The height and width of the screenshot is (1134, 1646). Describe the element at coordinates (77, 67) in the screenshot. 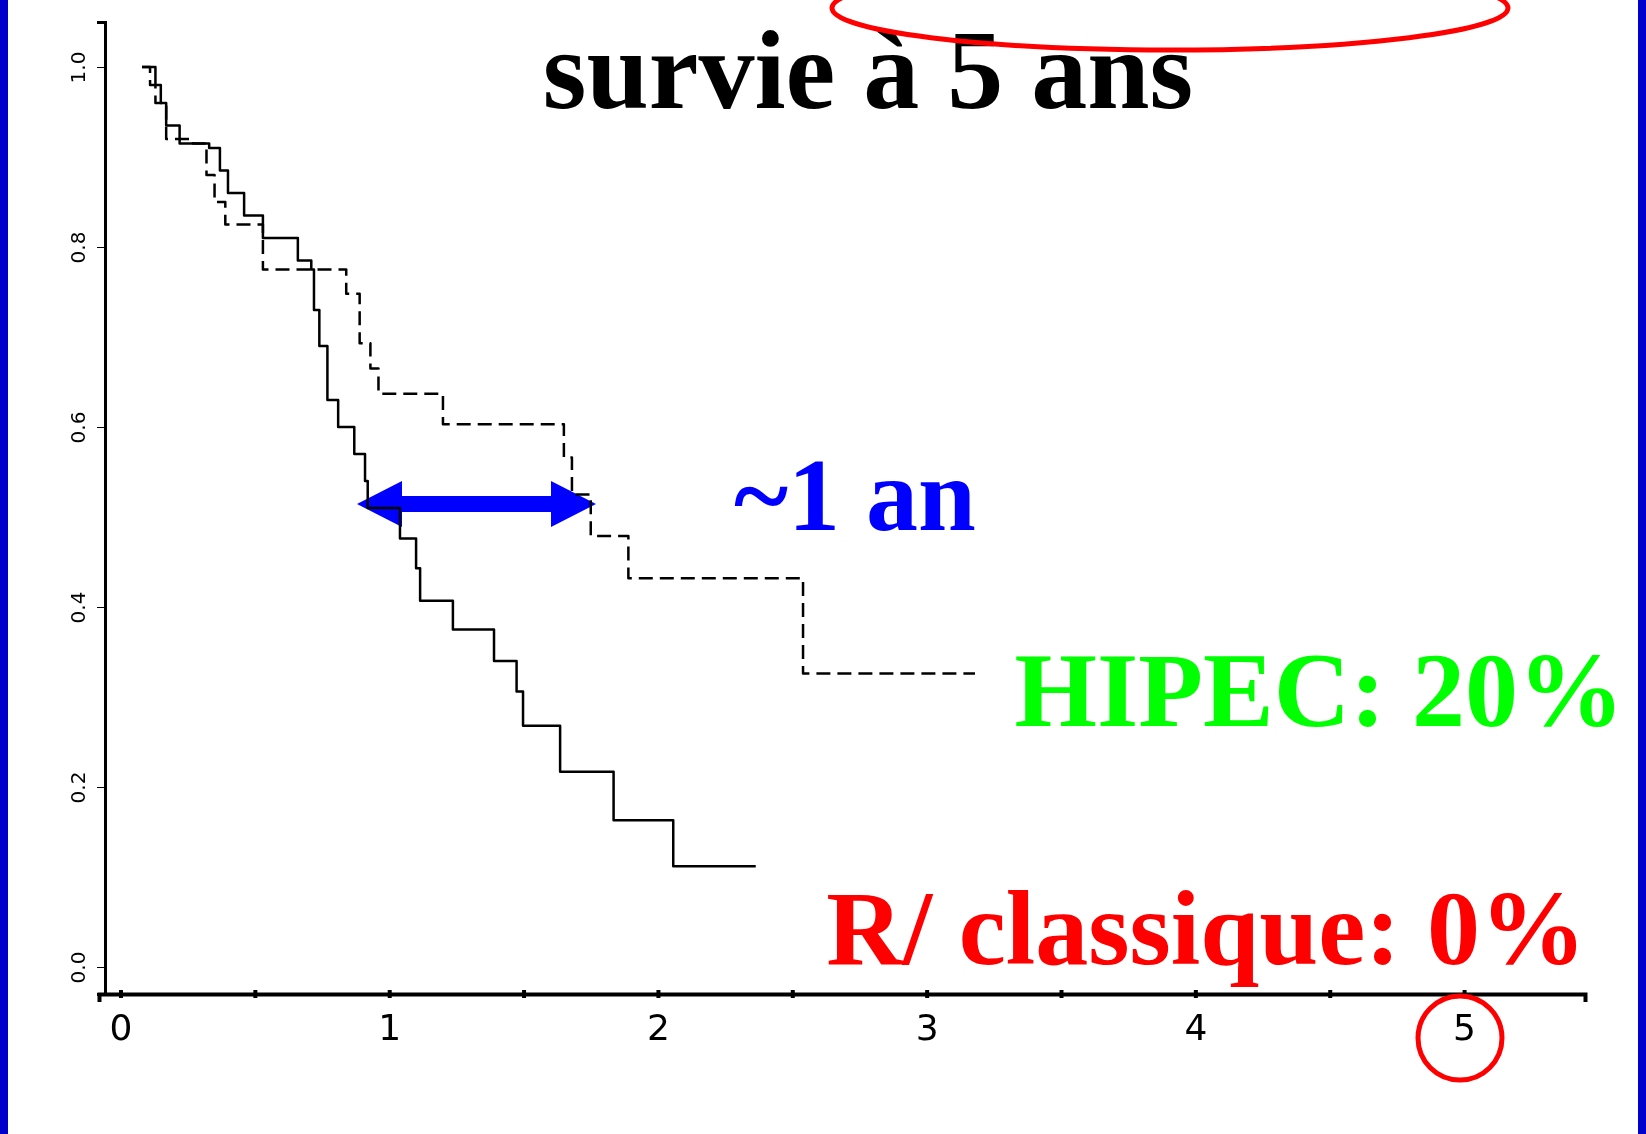

I see `y-tick-label: 1.0` at that location.